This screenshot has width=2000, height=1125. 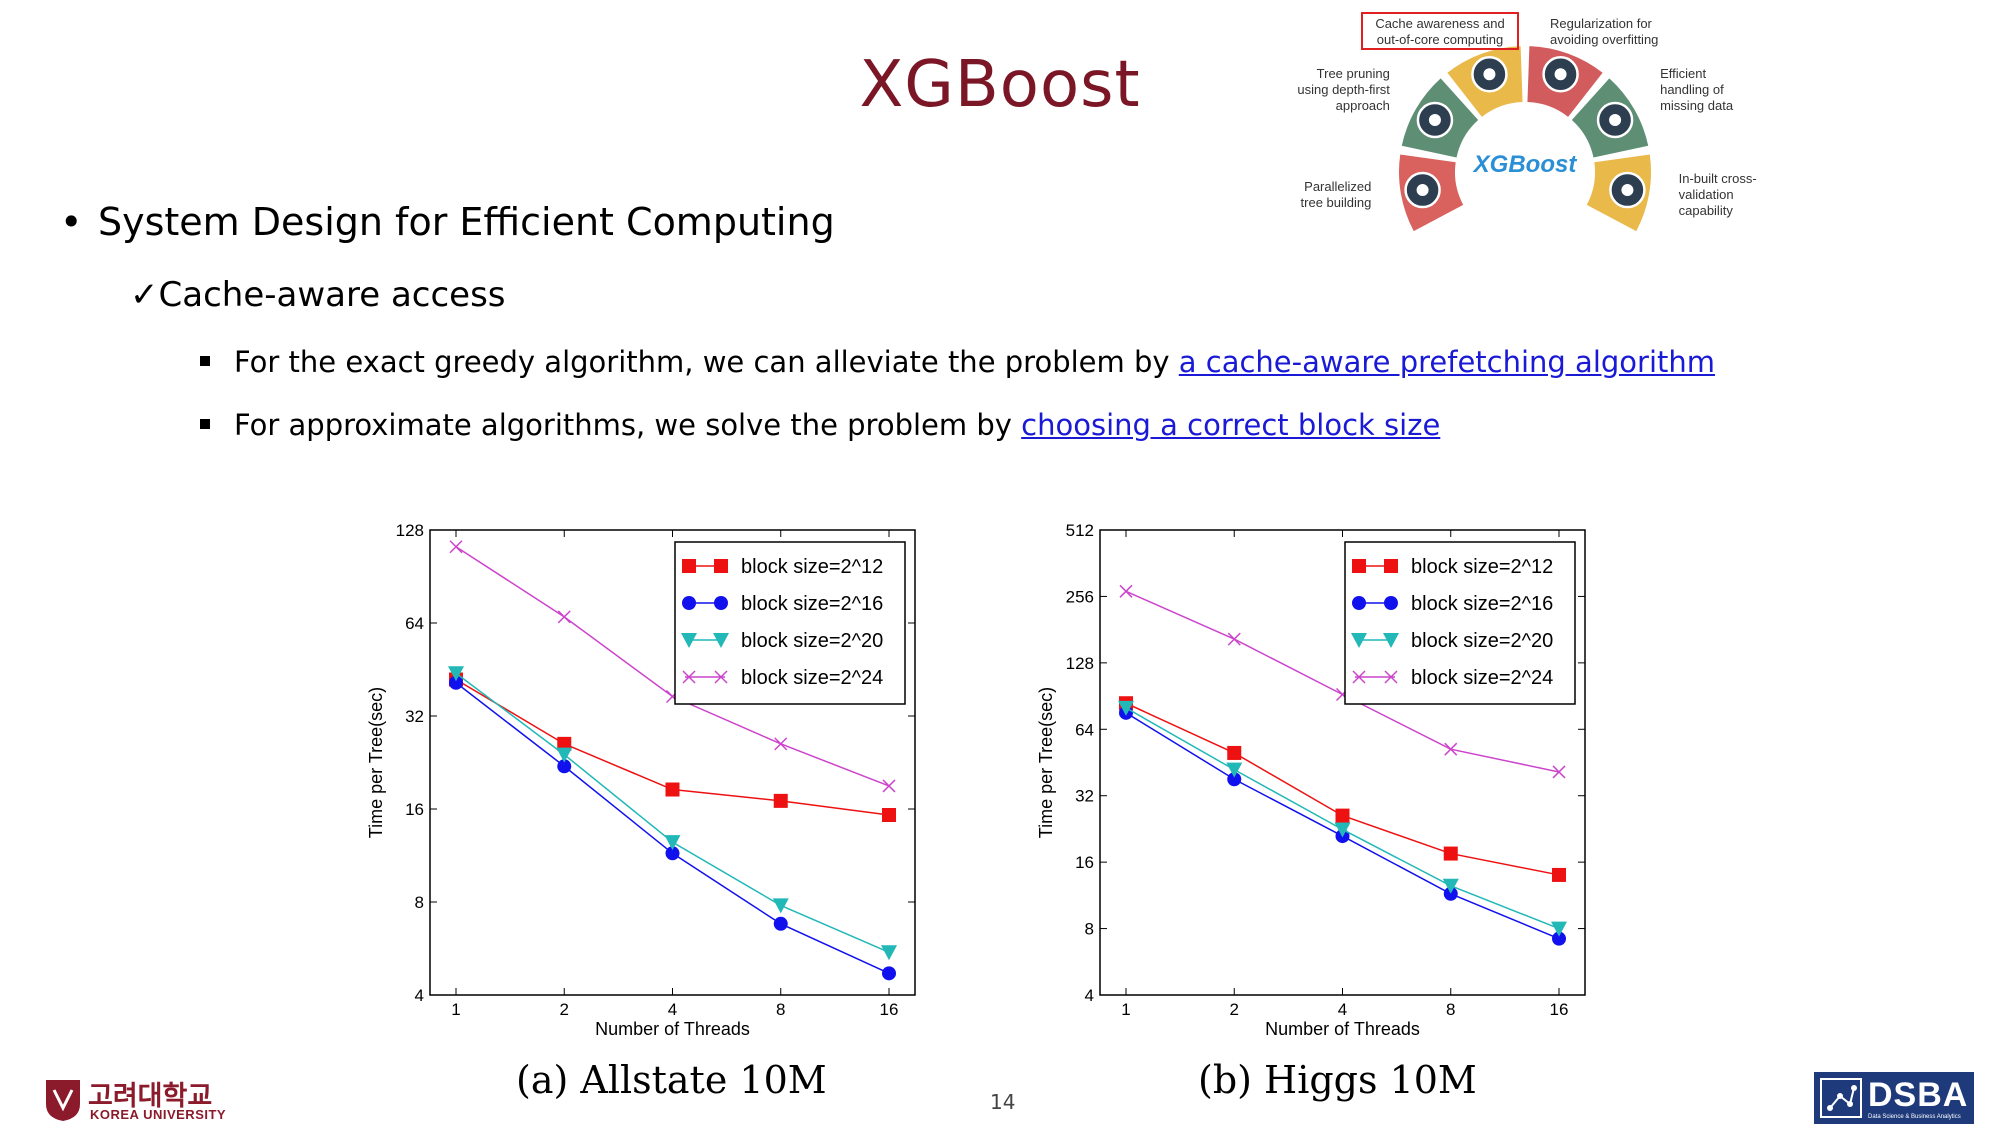 I want to click on wheel-label-line: avoiding overfitting, so click(x=1604, y=39).